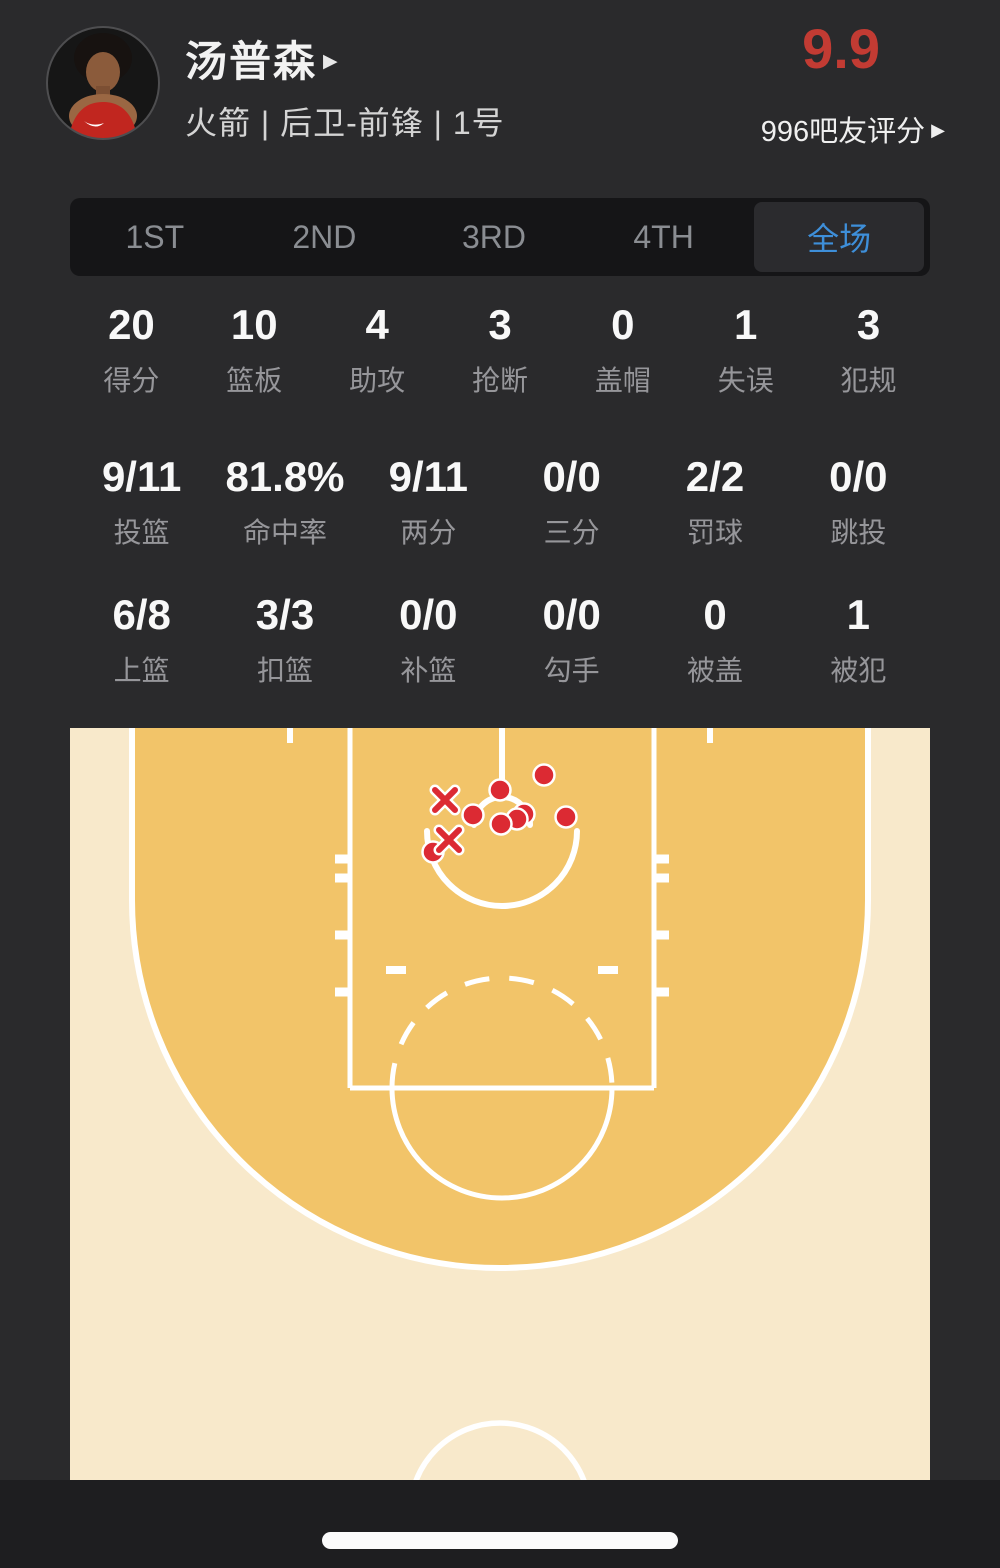  What do you see at coordinates (254, 350) in the screenshot?
I see `stat-rebounds: 10 篮板` at bounding box center [254, 350].